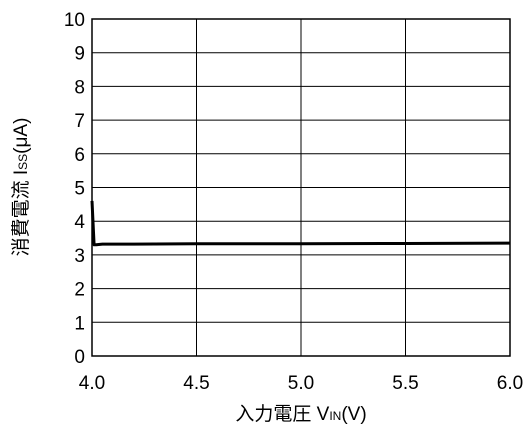  What do you see at coordinates (79, 155) in the screenshot?
I see `y-tick-label: 6` at bounding box center [79, 155].